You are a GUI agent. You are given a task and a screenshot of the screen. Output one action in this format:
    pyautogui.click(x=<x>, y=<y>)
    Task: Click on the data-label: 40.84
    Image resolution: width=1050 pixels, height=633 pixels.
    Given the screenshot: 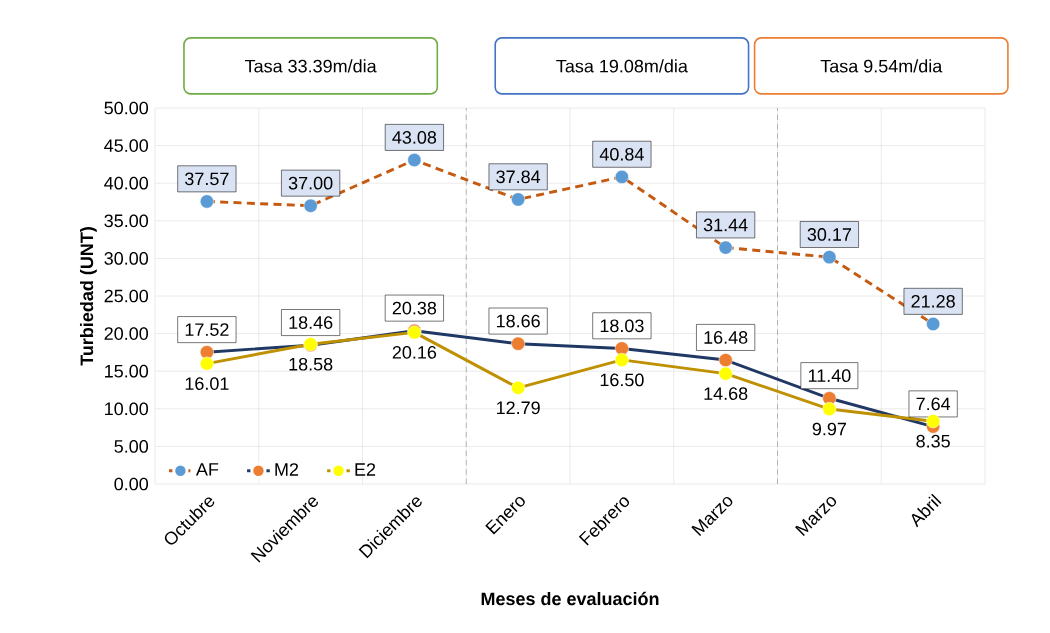 What is the action you would take?
    pyautogui.click(x=621, y=154)
    